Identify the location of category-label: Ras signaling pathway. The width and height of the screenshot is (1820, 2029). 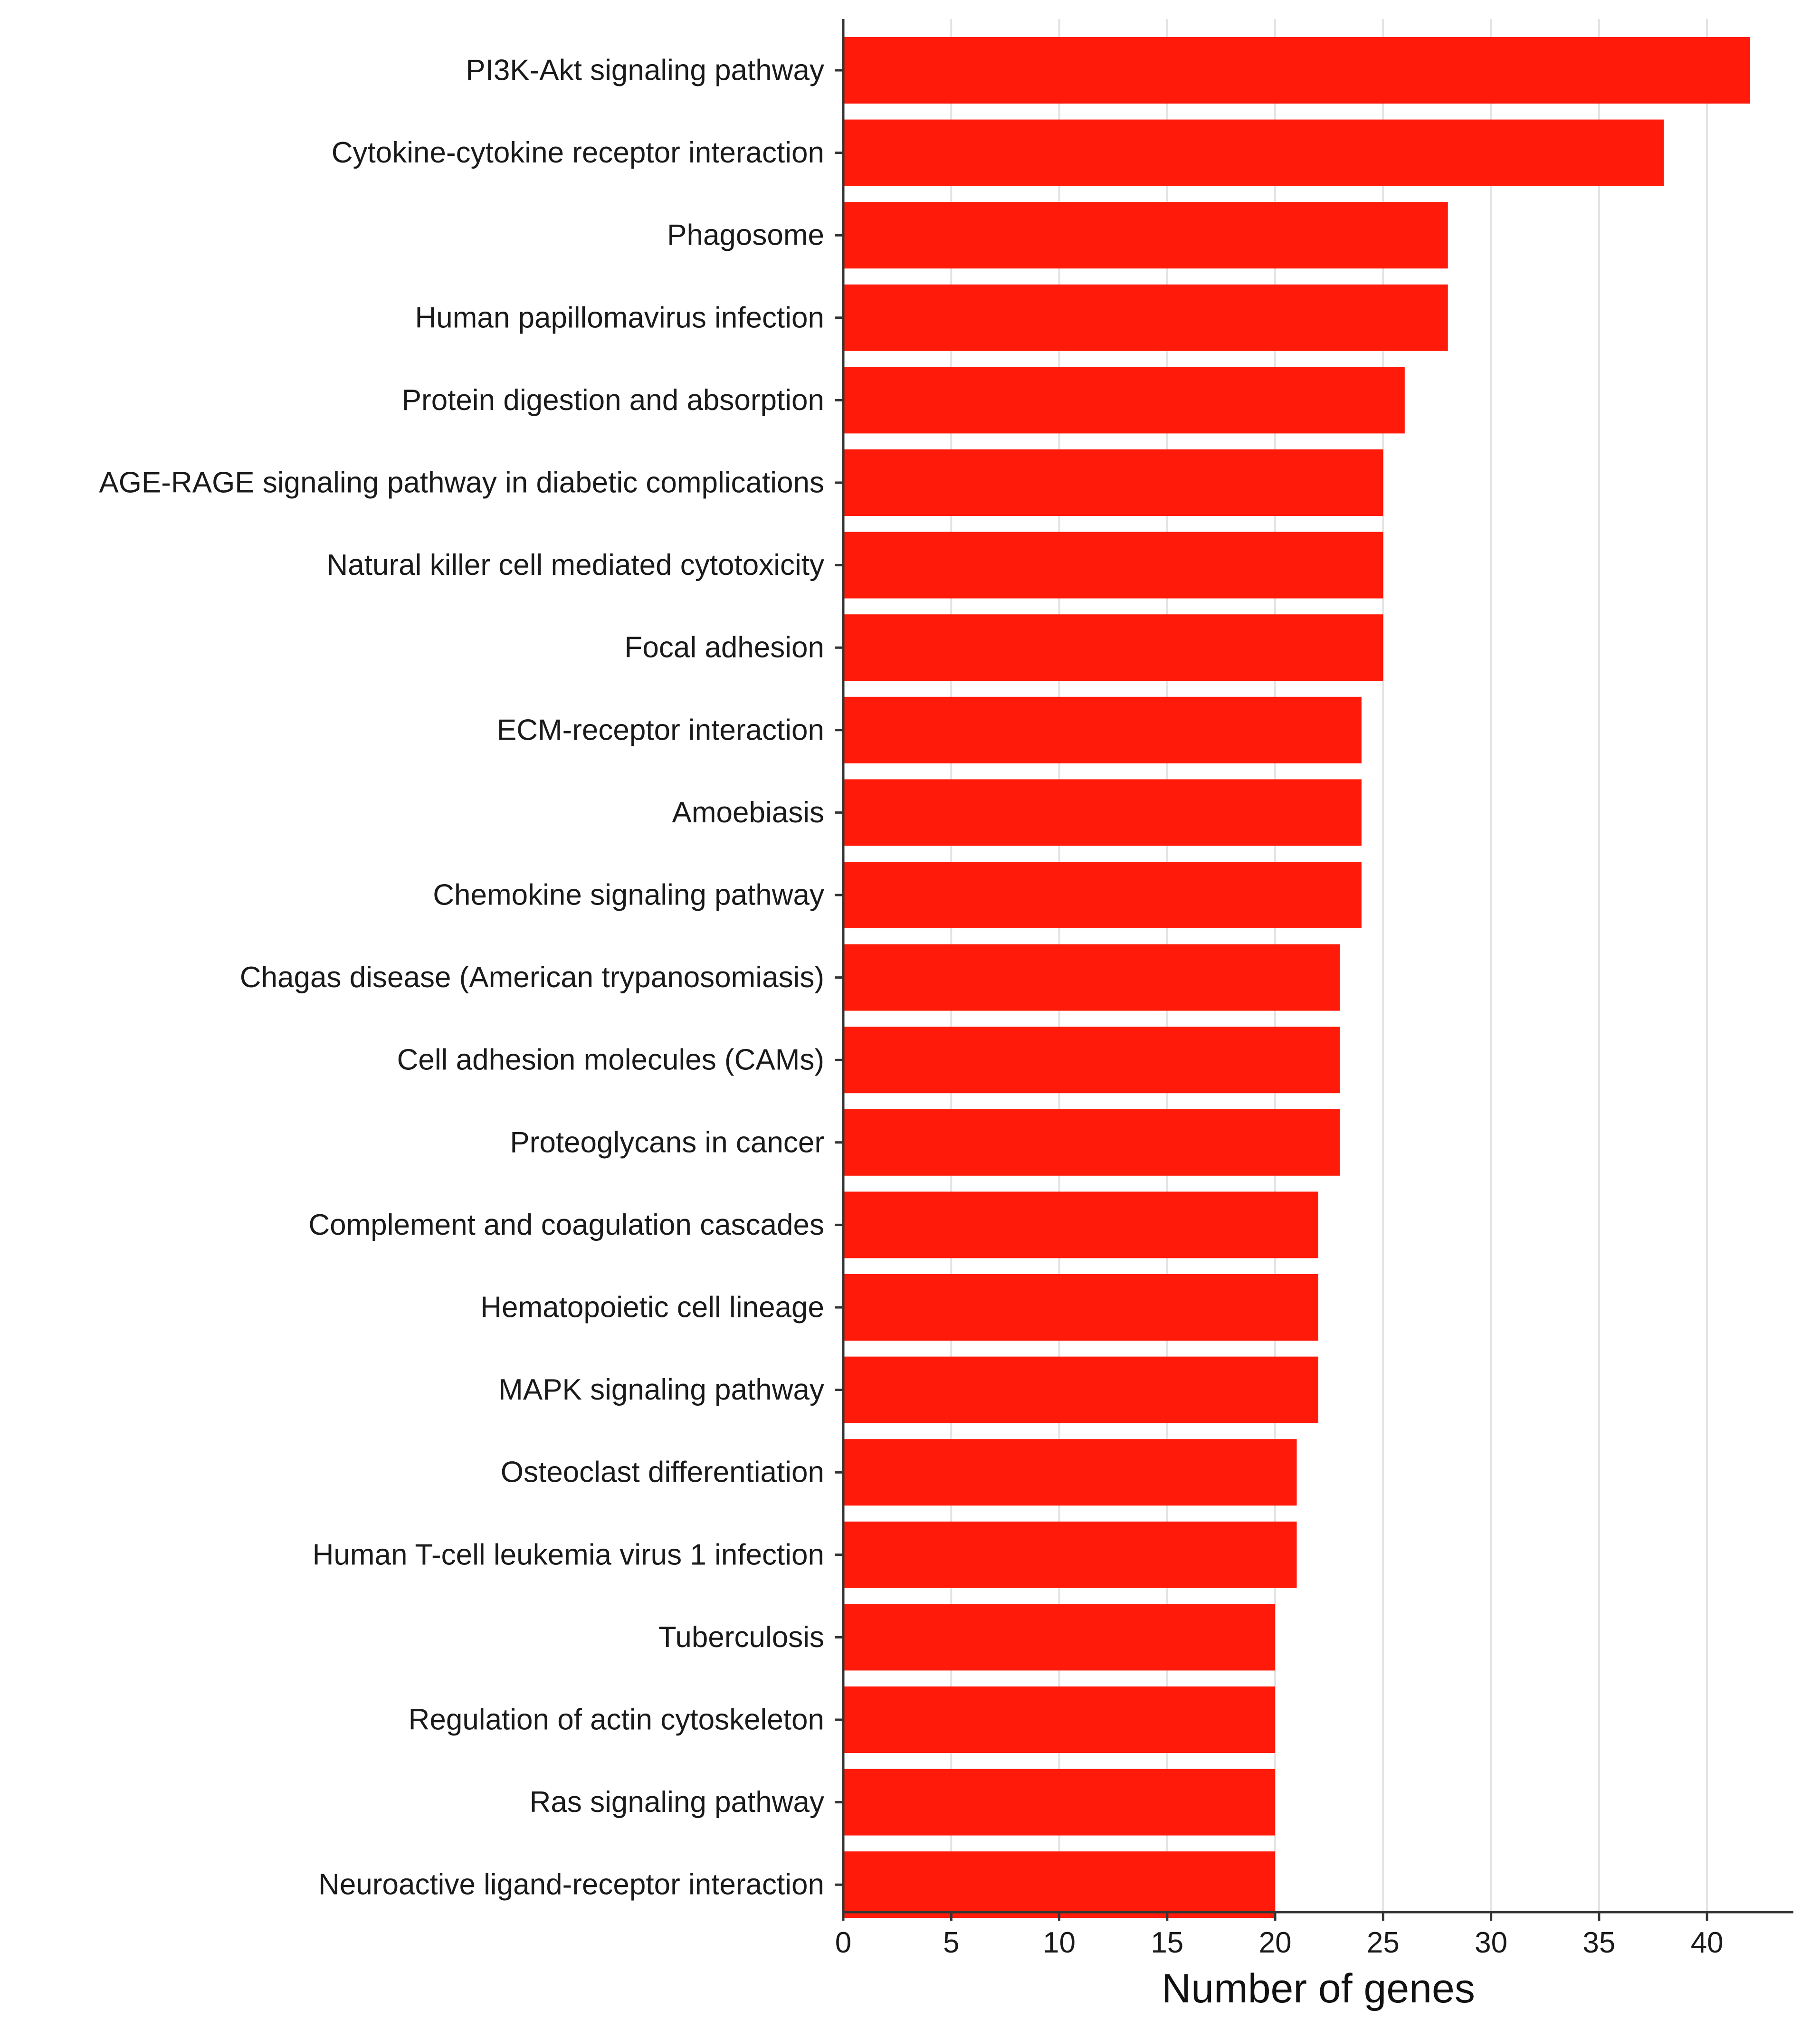
(677, 1802).